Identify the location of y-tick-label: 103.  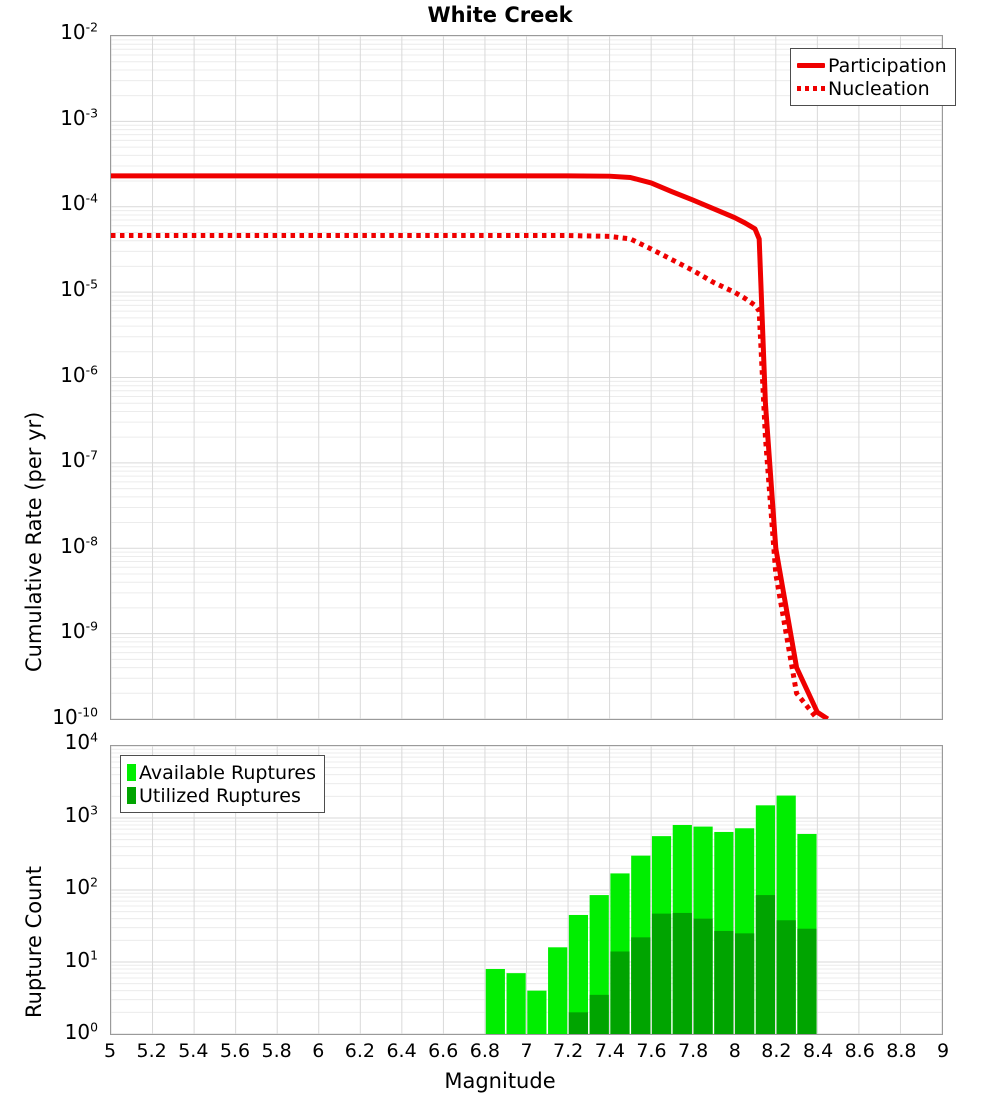
(84, 814).